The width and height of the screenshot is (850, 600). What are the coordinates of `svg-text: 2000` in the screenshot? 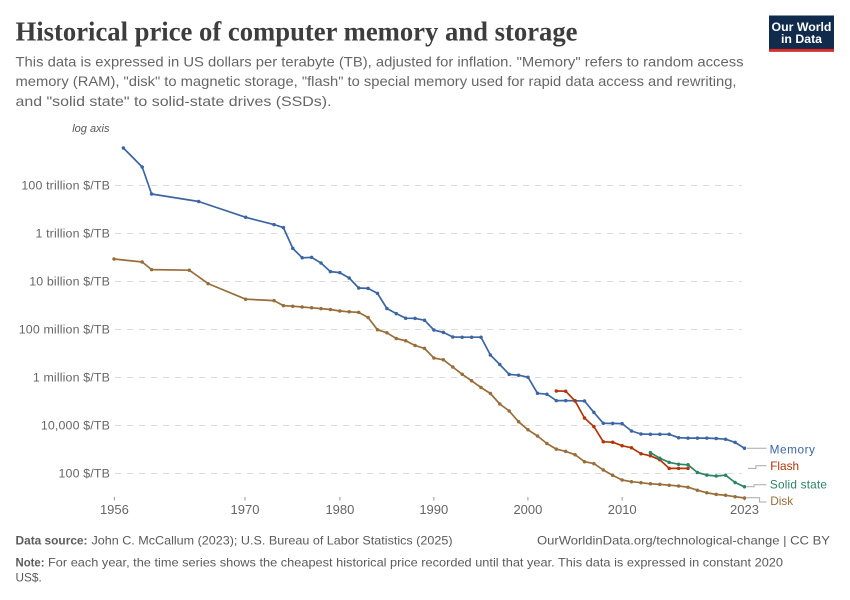 It's located at (527, 509).